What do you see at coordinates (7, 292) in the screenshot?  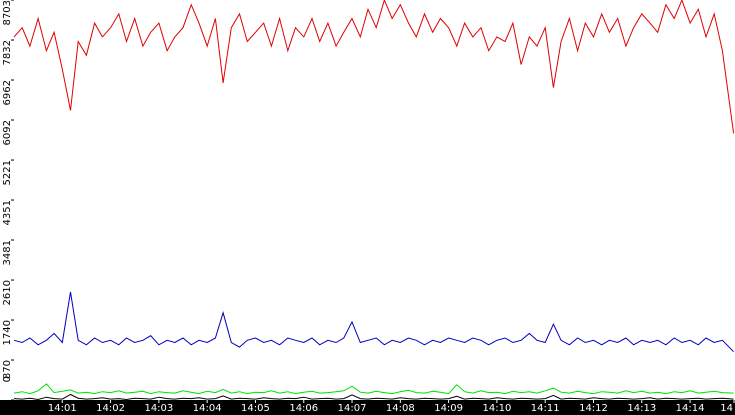 I see `y-tick-label: 2610` at bounding box center [7, 292].